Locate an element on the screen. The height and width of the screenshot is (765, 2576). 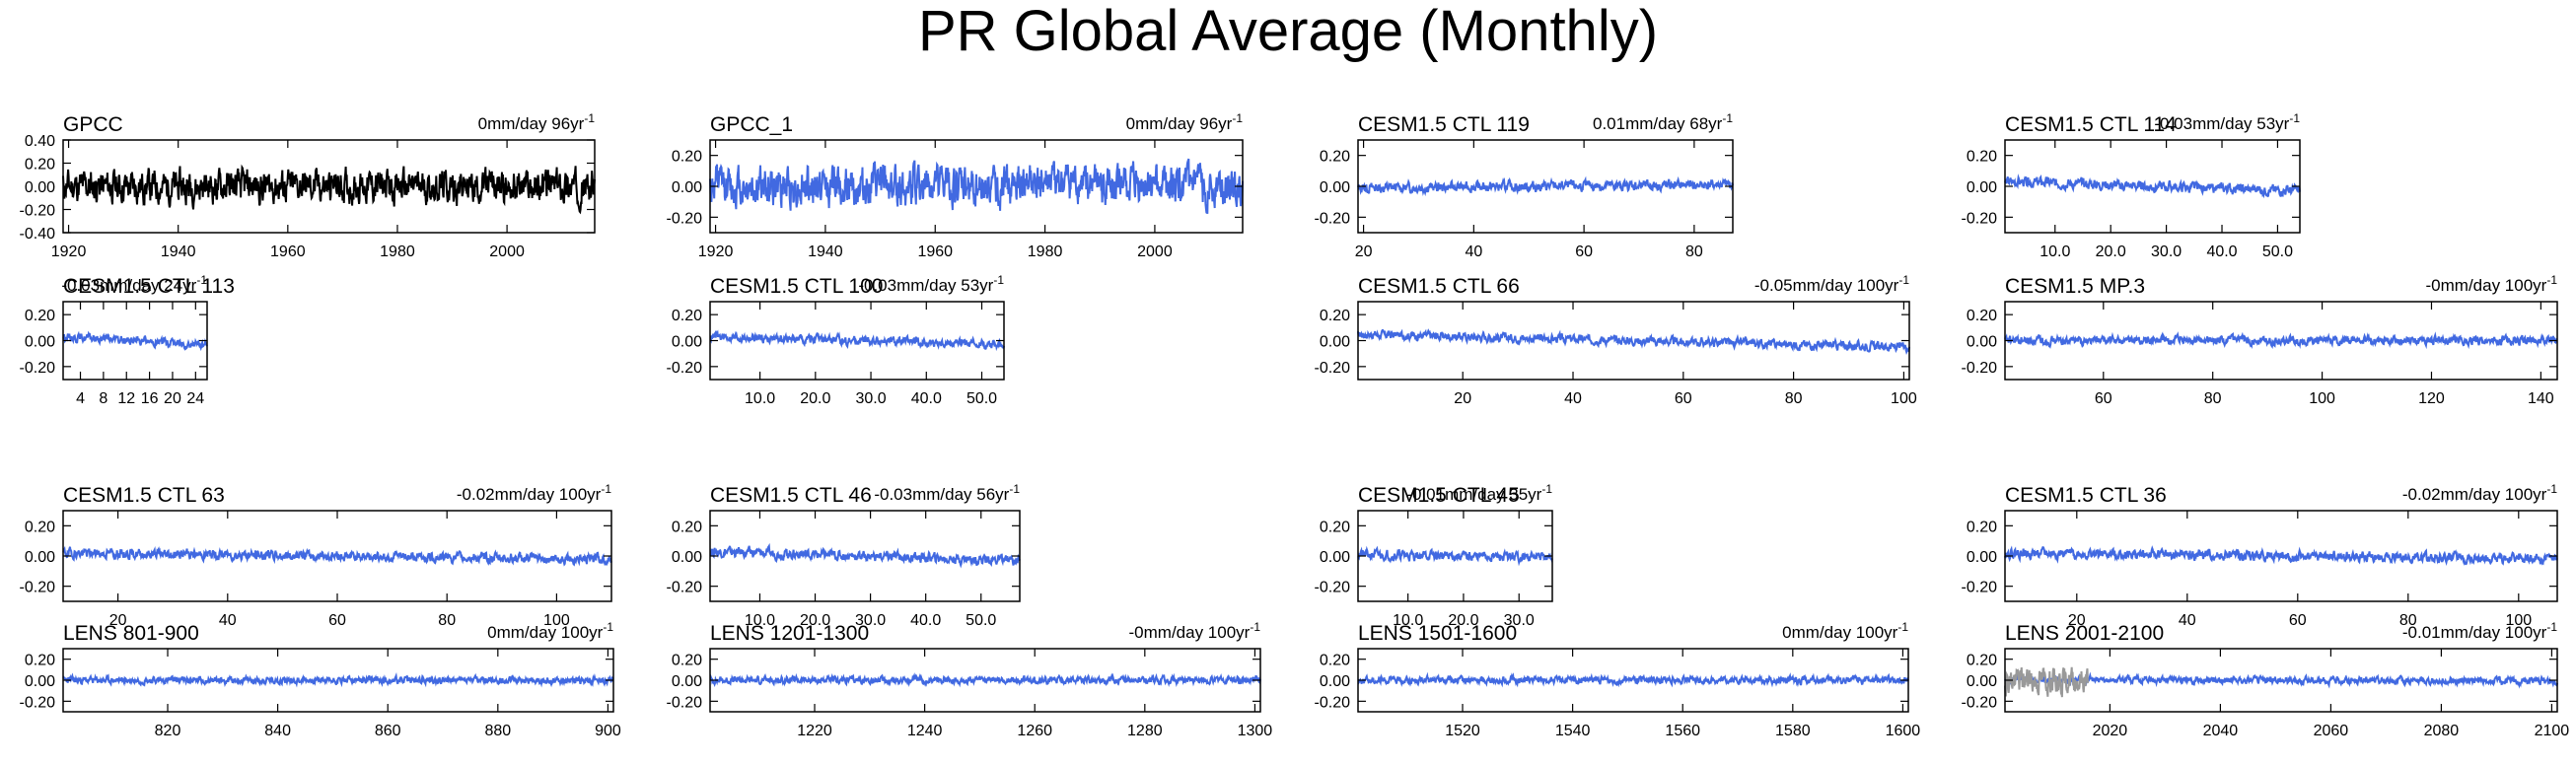
x-tick-label: 1300 is located at coordinates (1255, 731).